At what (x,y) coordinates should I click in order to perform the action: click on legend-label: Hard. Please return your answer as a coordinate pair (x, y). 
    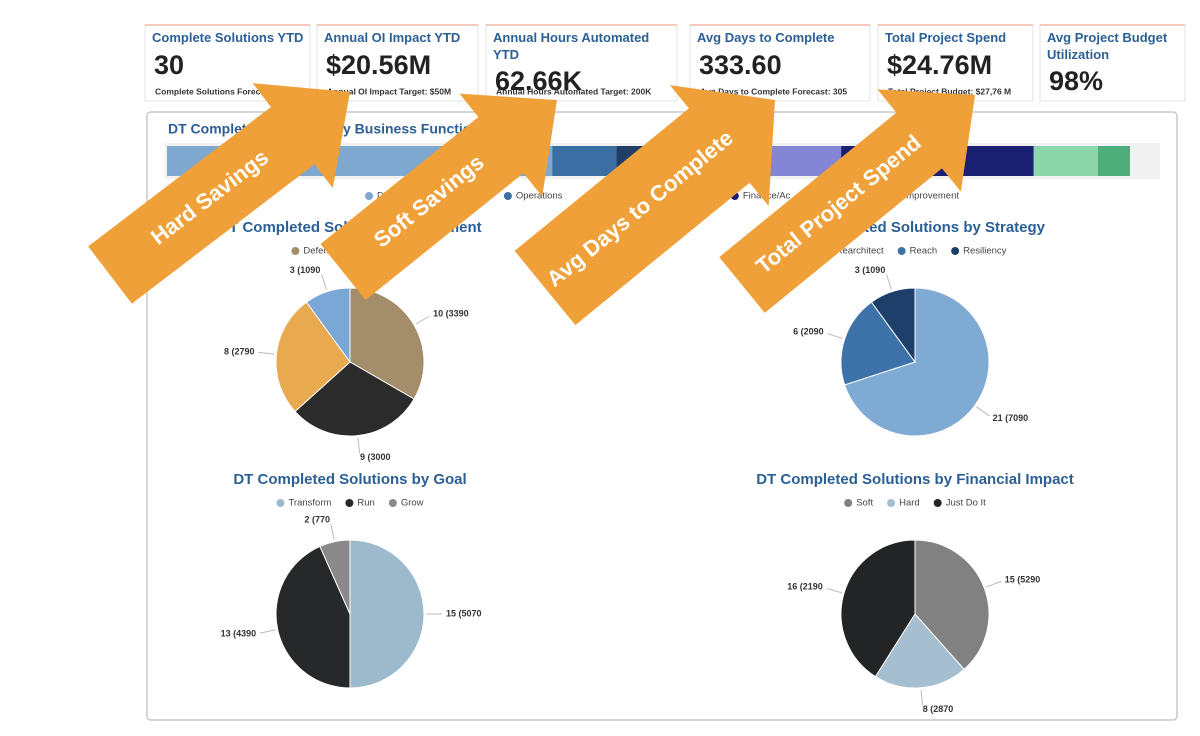
    Looking at the image, I should click on (909, 503).